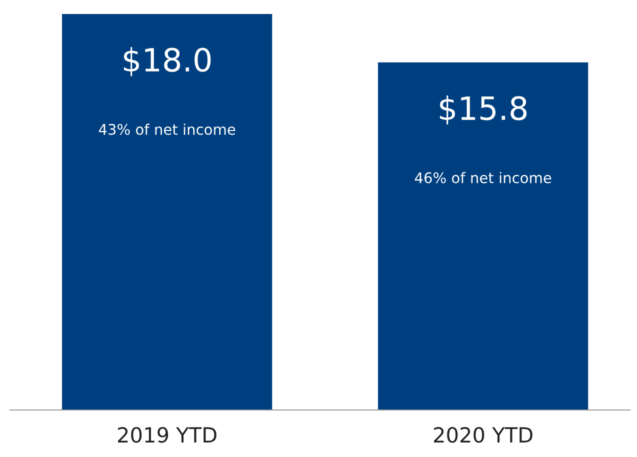 This screenshot has width=637, height=457. Describe the element at coordinates (483, 178) in the screenshot. I see `annotation: 46% of net income` at that location.